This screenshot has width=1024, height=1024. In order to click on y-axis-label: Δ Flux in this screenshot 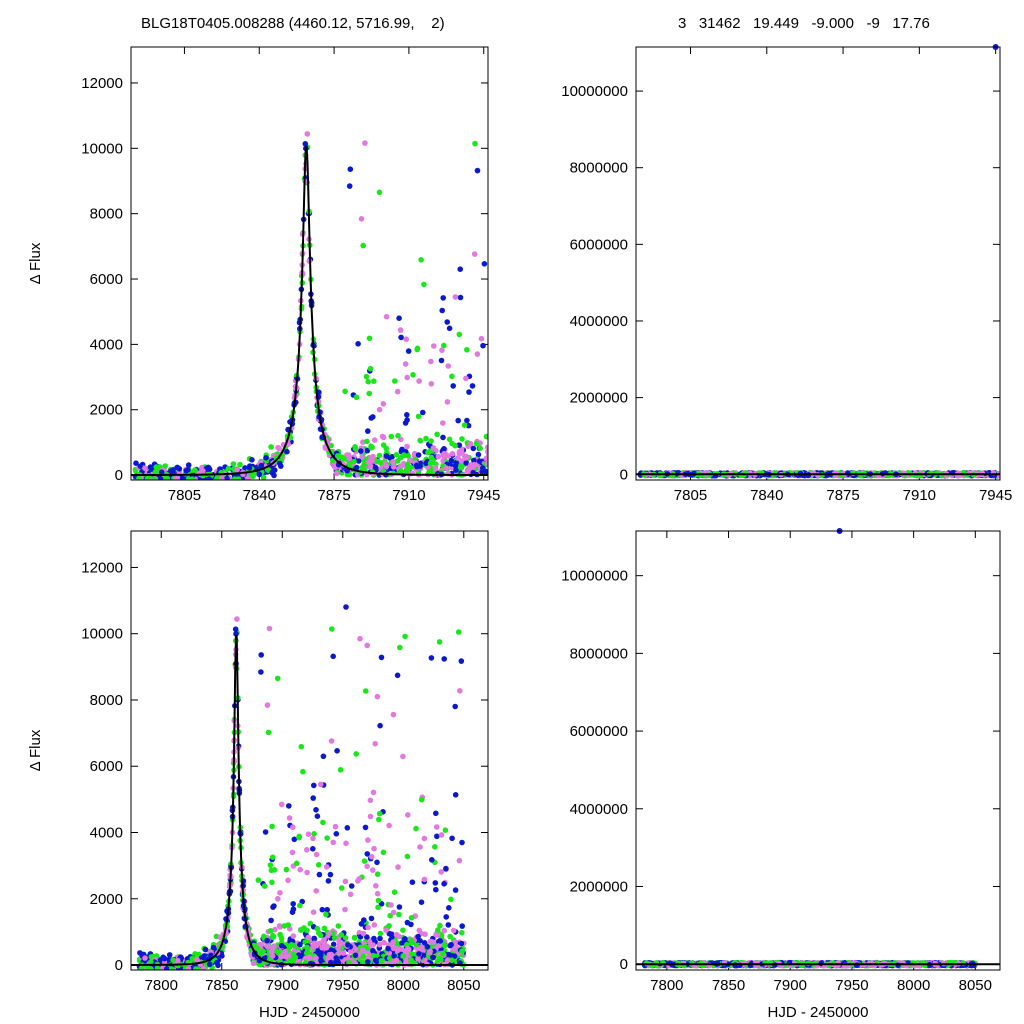, I will do `click(35, 263)`.